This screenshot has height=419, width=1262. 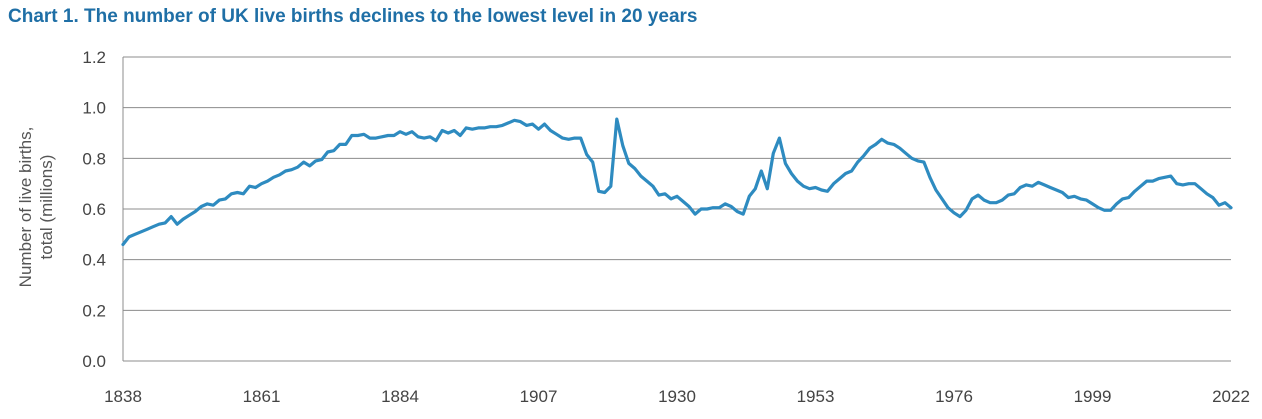 I want to click on y-tick-label: 0.4, so click(x=94, y=260).